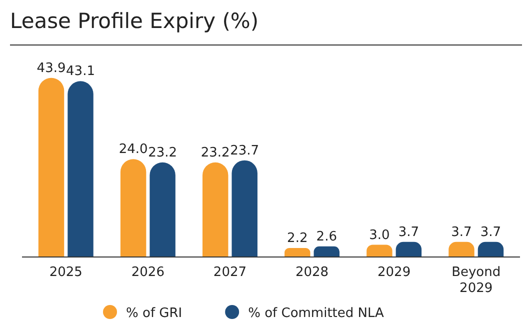  I want to click on chart-title: Lease Profile Expiry (%), so click(134, 21).